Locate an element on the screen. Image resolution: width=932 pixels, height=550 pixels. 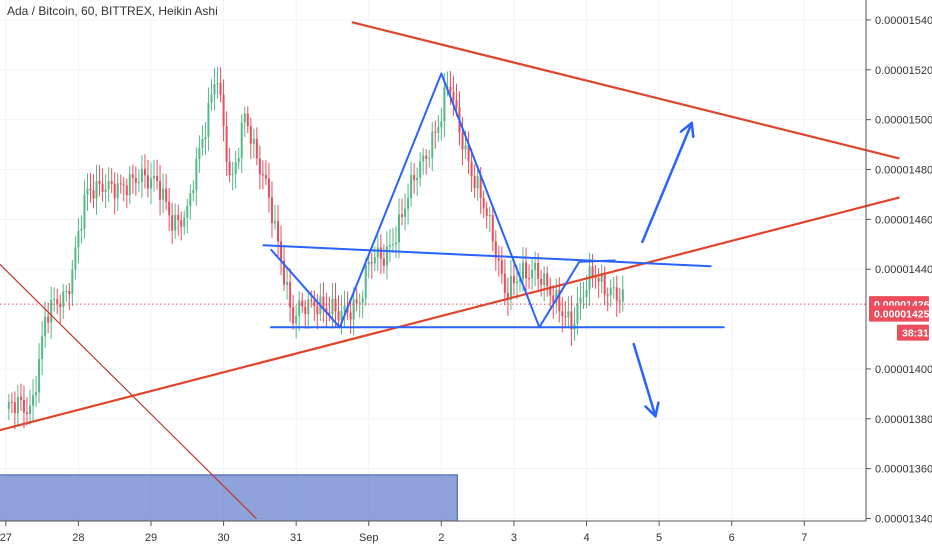
neckline is located at coordinates (487, 256).